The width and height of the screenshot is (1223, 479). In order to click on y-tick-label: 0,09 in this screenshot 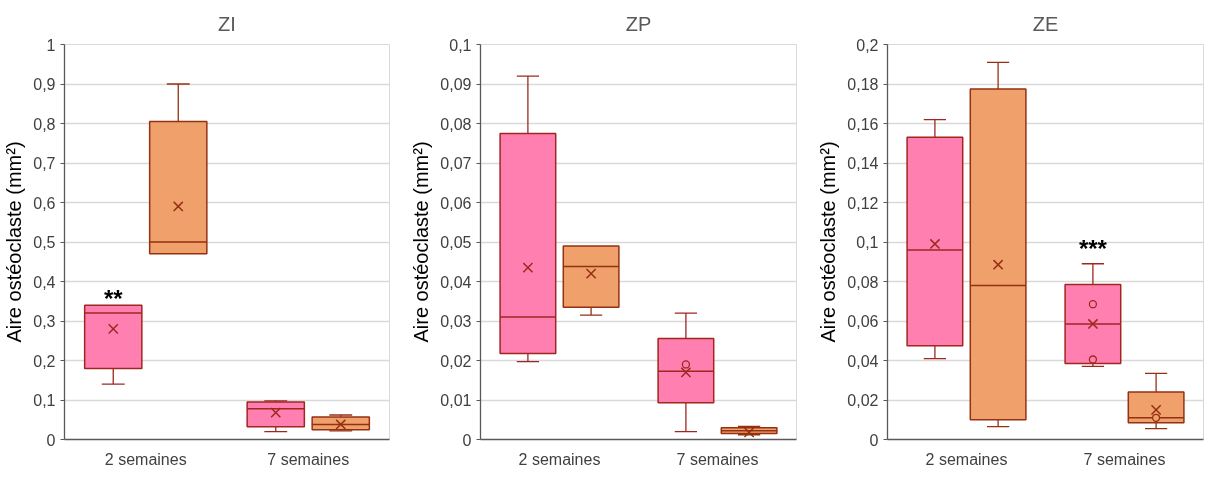, I will do `click(456, 84)`.